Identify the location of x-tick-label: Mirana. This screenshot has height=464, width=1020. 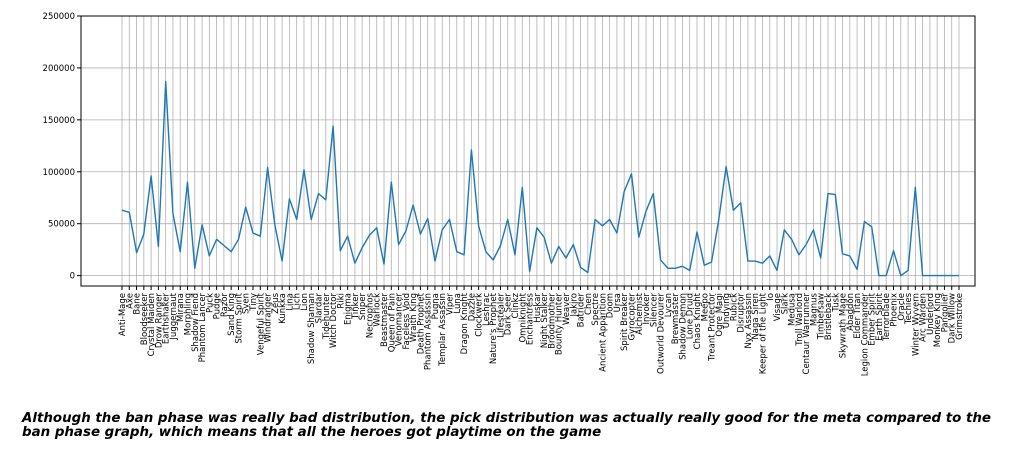
(181, 307).